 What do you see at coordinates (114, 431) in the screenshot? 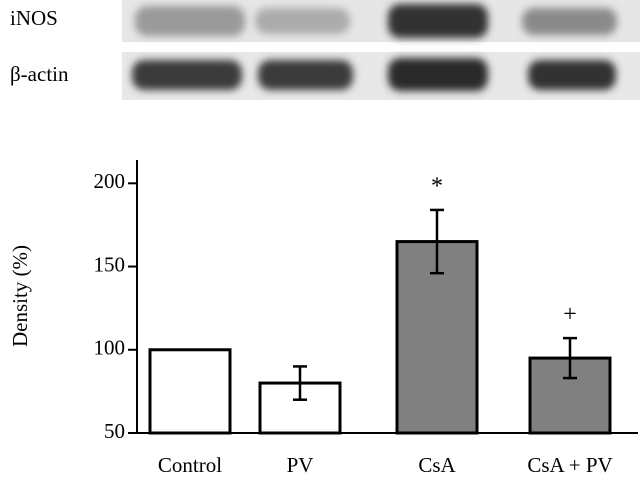
I see `y-tick-label: 50` at bounding box center [114, 431].